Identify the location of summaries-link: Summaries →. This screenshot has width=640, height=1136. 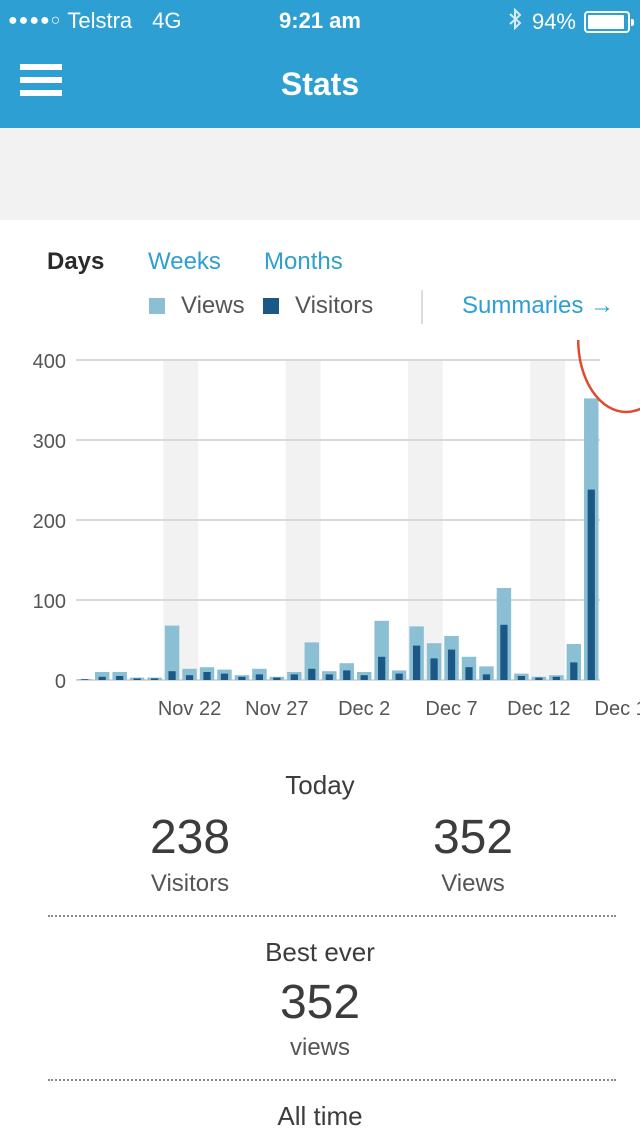
(538, 305).